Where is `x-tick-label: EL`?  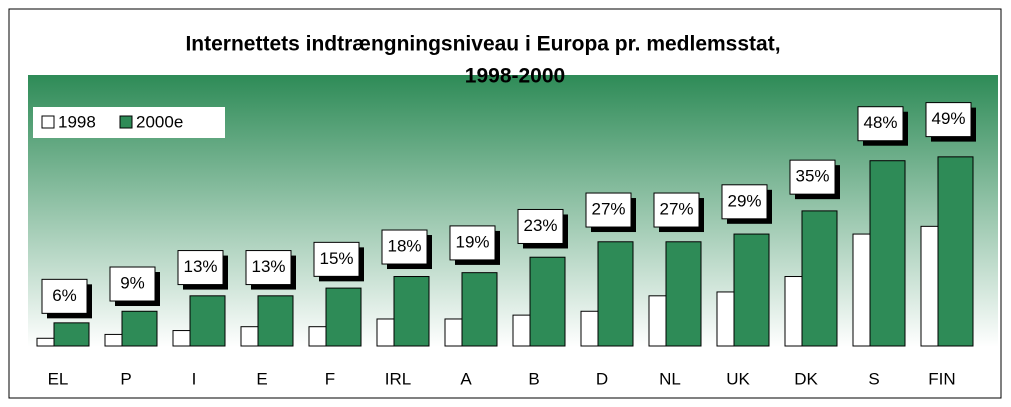
x-tick-label: EL is located at coordinates (58, 378).